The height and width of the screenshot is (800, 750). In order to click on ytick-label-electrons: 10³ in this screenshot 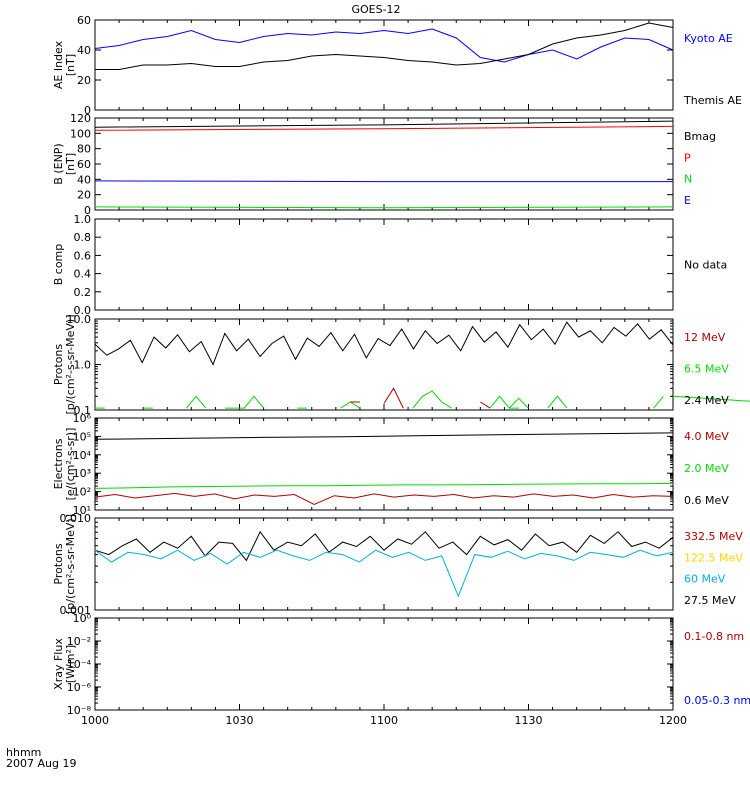, I will do `click(82, 473)`.